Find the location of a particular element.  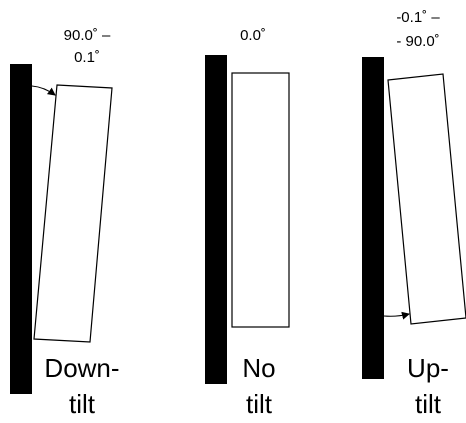

downtilt-tilted-panel is located at coordinates (73, 213).